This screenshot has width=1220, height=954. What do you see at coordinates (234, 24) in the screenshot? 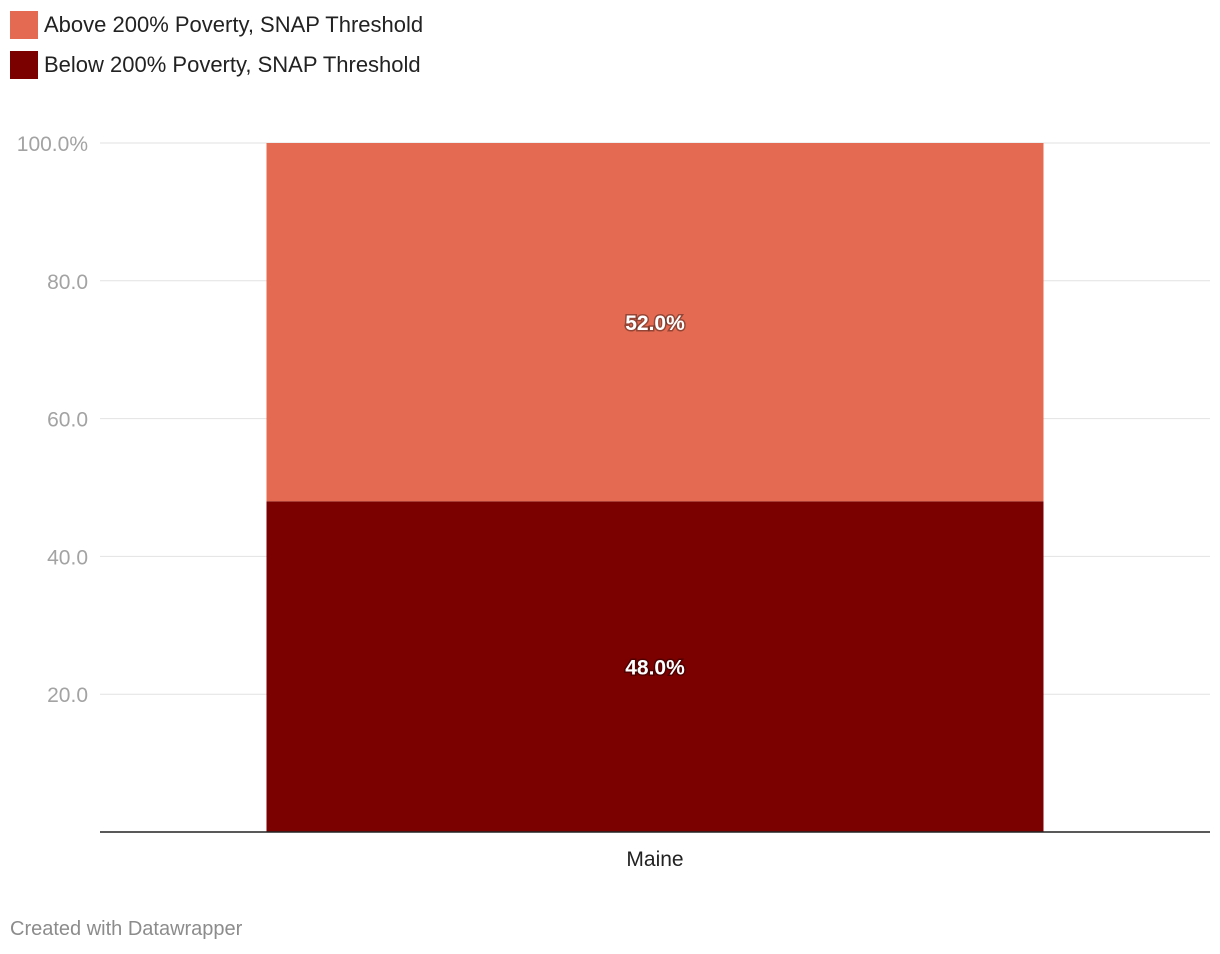
I see `legend-label-above: Above 200% Poverty, SNAP Threshold` at bounding box center [234, 24].